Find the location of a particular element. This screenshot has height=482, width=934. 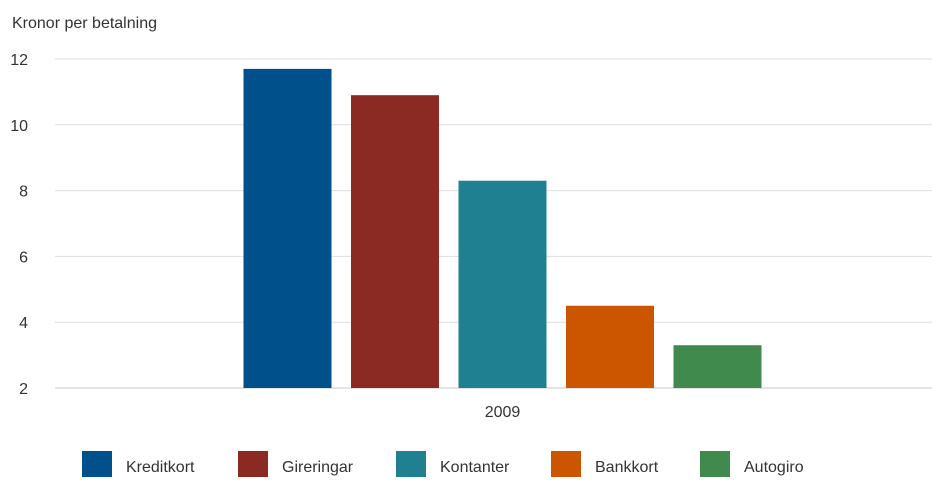

bar-autogiro is located at coordinates (717, 366).